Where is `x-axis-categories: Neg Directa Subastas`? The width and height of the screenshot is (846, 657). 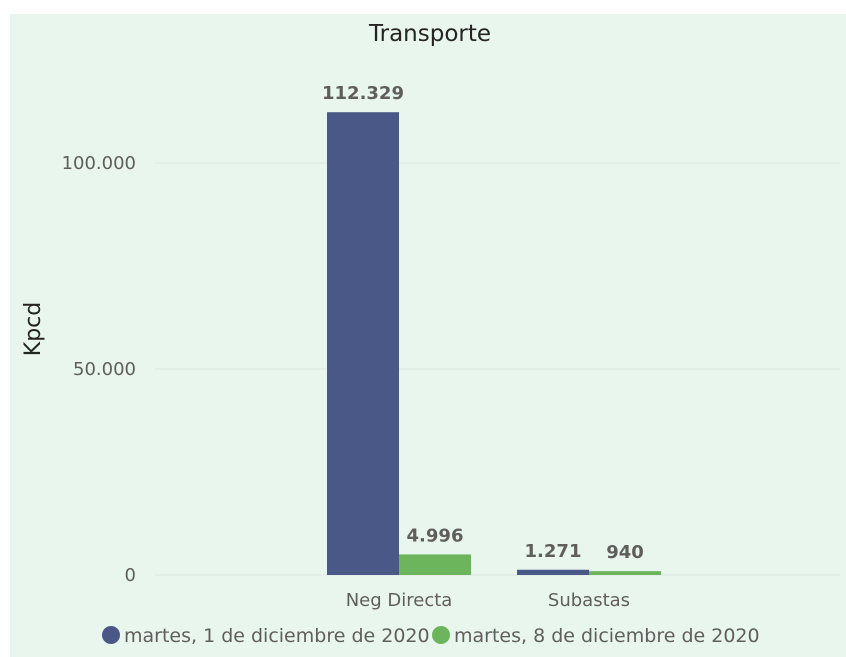 x-axis-categories: Neg Directa Subastas is located at coordinates (488, 600).